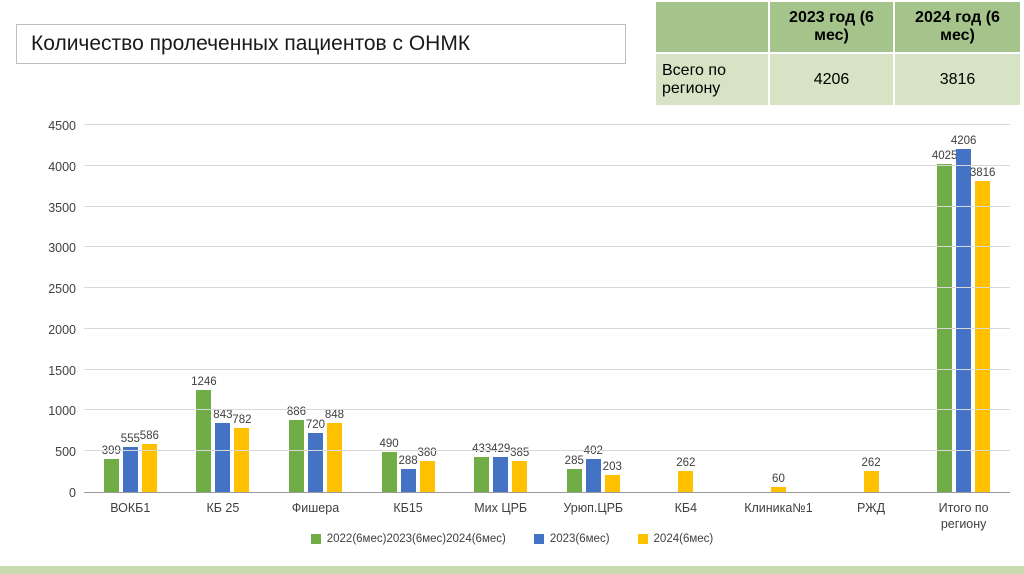  Describe the element at coordinates (778, 309) in the screenshot. I see `bar-group: 60` at that location.